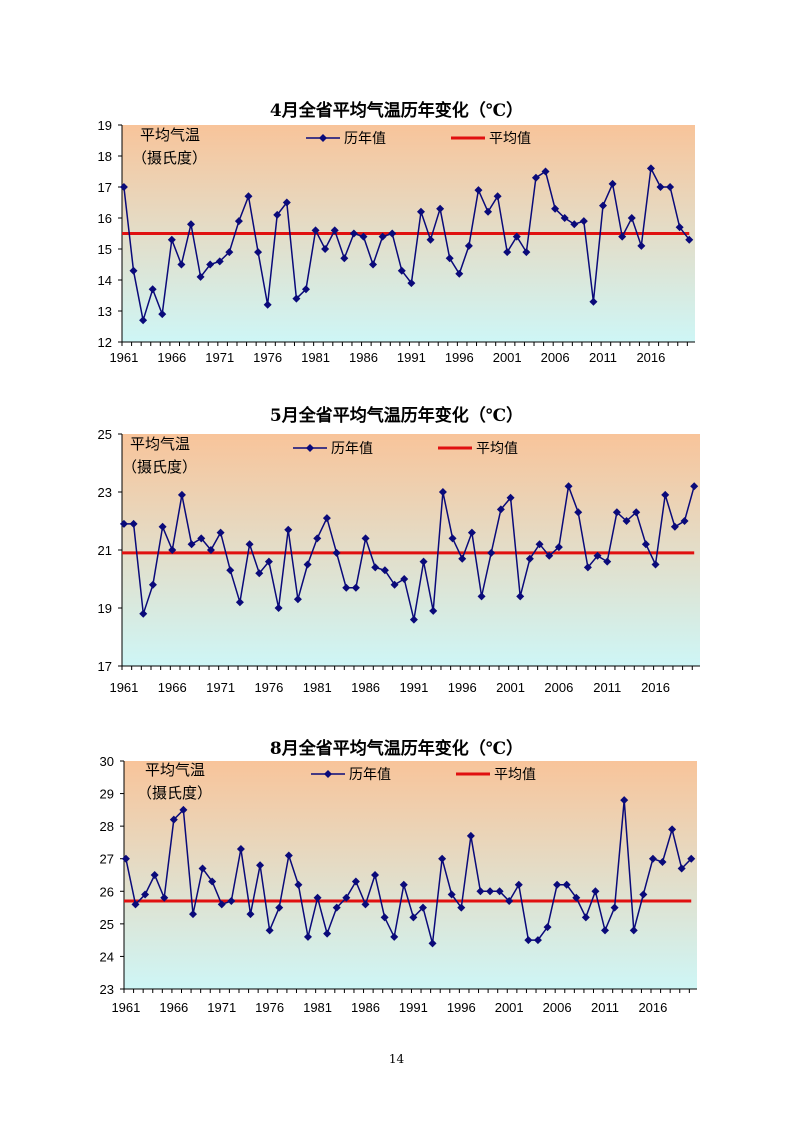 The height and width of the screenshot is (1122, 793). What do you see at coordinates (317, 687) in the screenshot?
I see `x-tick-label: 1981` at bounding box center [317, 687].